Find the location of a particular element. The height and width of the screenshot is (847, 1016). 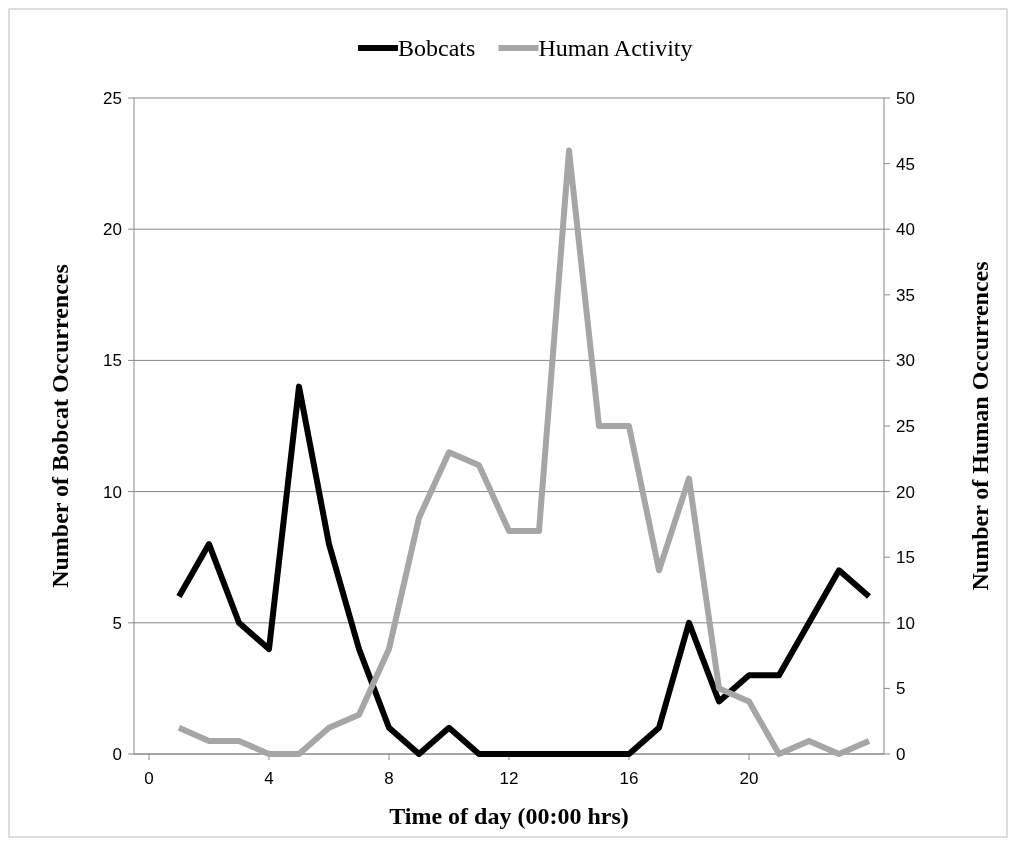

y2-tick-label: 20 is located at coordinates (905, 492).